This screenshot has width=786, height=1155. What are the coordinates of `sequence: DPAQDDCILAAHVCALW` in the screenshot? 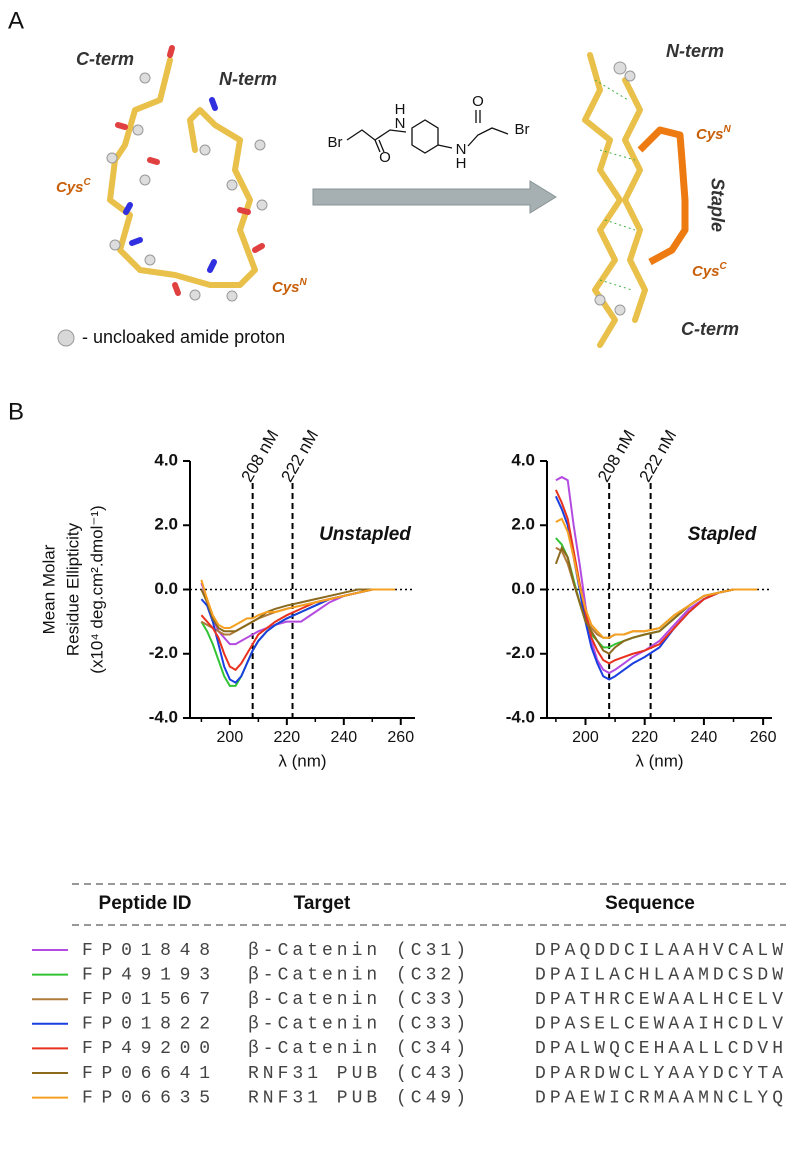 It's located at (659, 951).